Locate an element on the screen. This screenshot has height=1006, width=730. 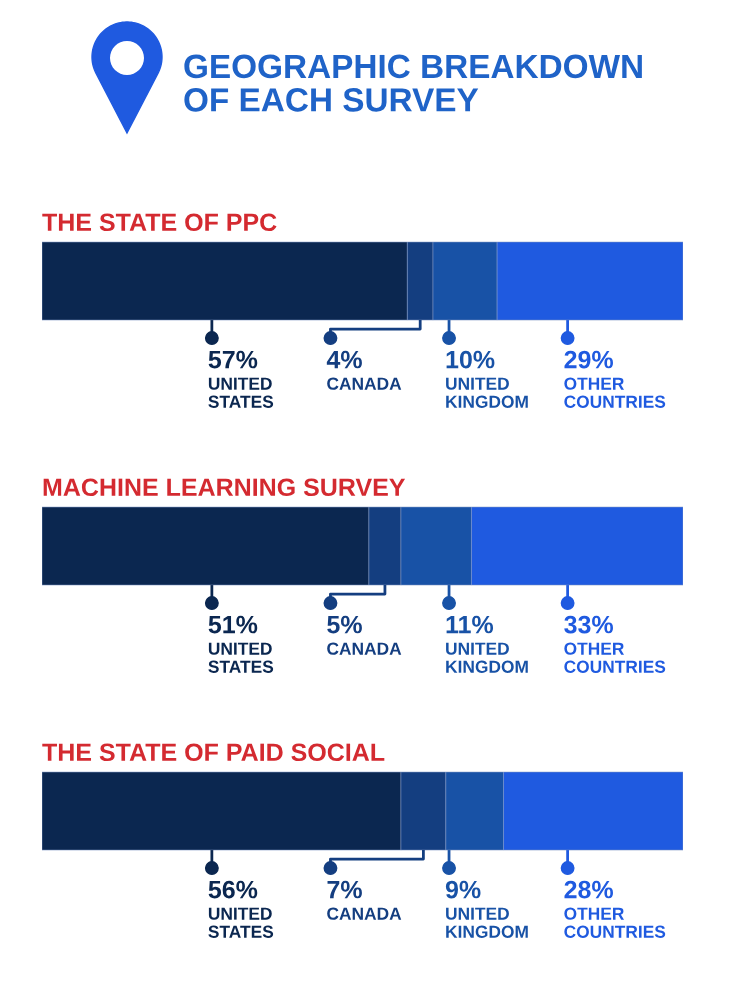
chart-title: GEOGRAPHIC BREAKDOWN OF EACH SURVEY is located at coordinates (413, 83).